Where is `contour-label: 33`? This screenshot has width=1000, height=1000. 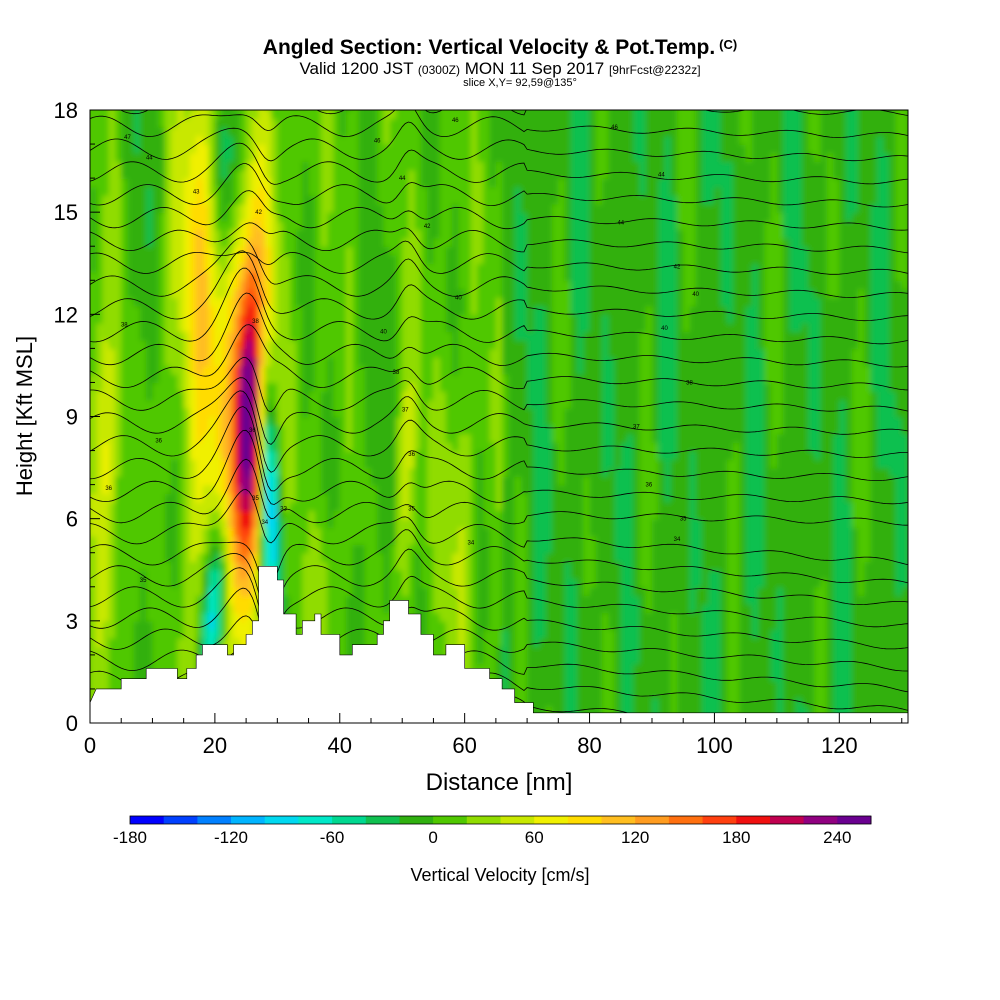
contour-label: 33 is located at coordinates (283, 510).